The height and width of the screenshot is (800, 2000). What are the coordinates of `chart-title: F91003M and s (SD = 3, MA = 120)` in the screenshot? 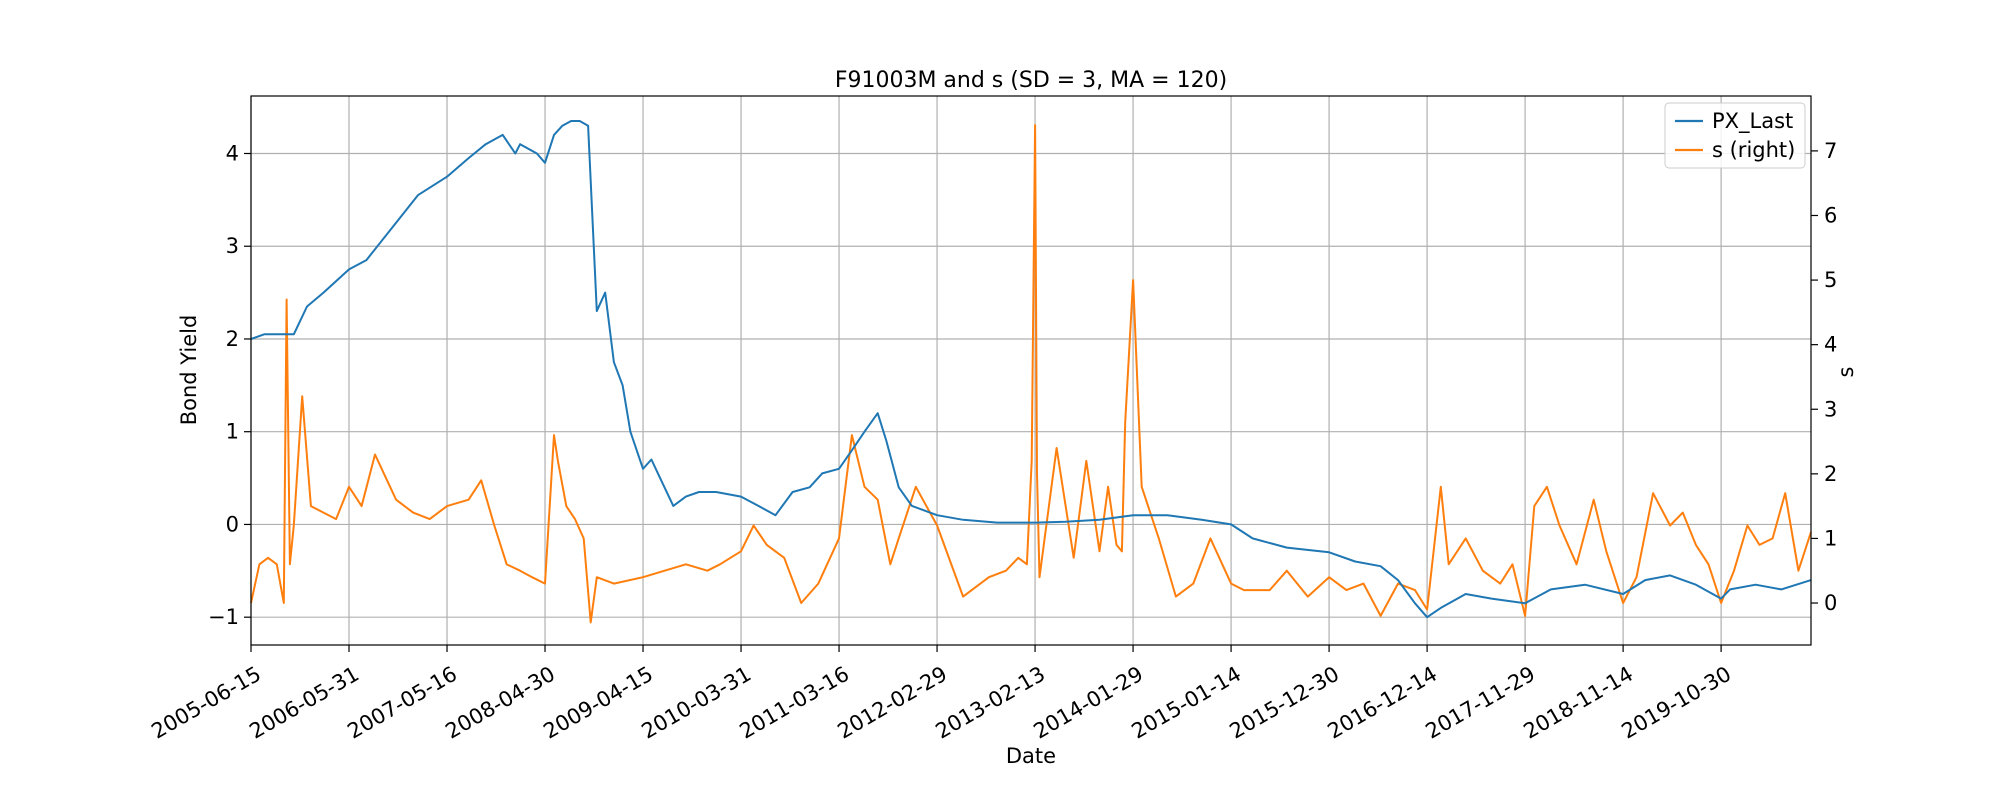 It's located at (1031, 80).